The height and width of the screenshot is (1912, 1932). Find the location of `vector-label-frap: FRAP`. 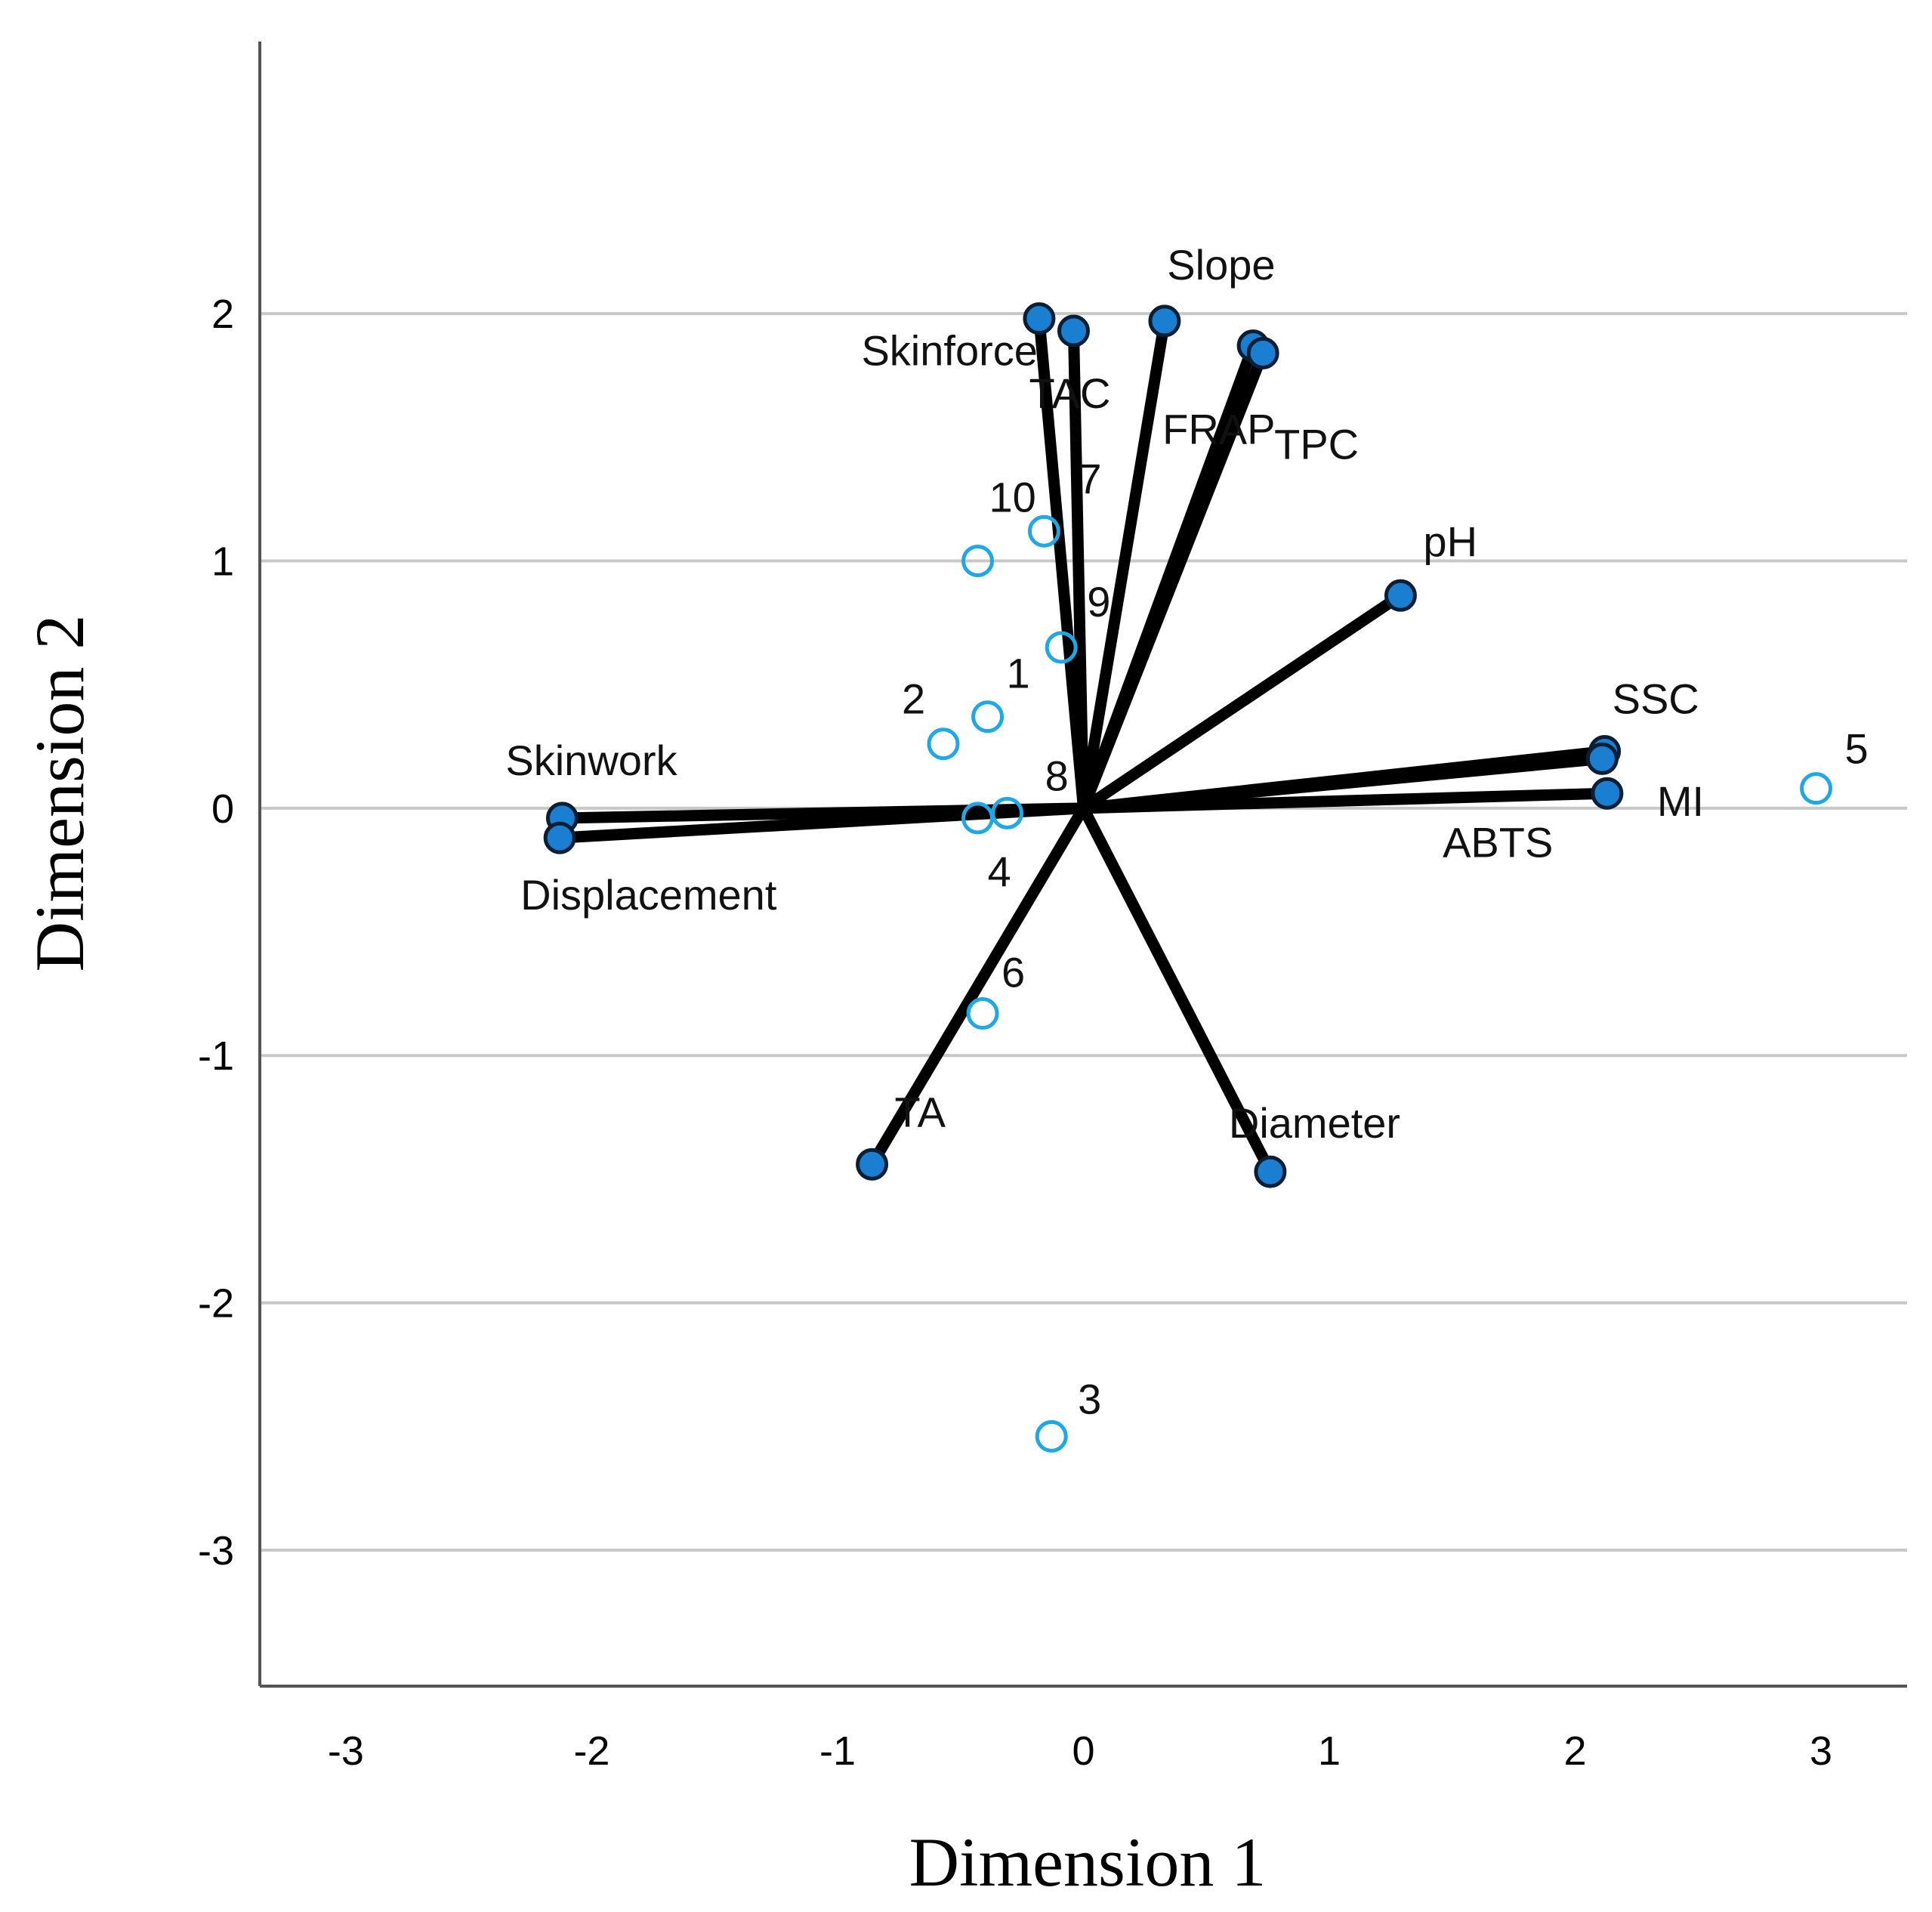

vector-label-frap: FRAP is located at coordinates (1219, 429).